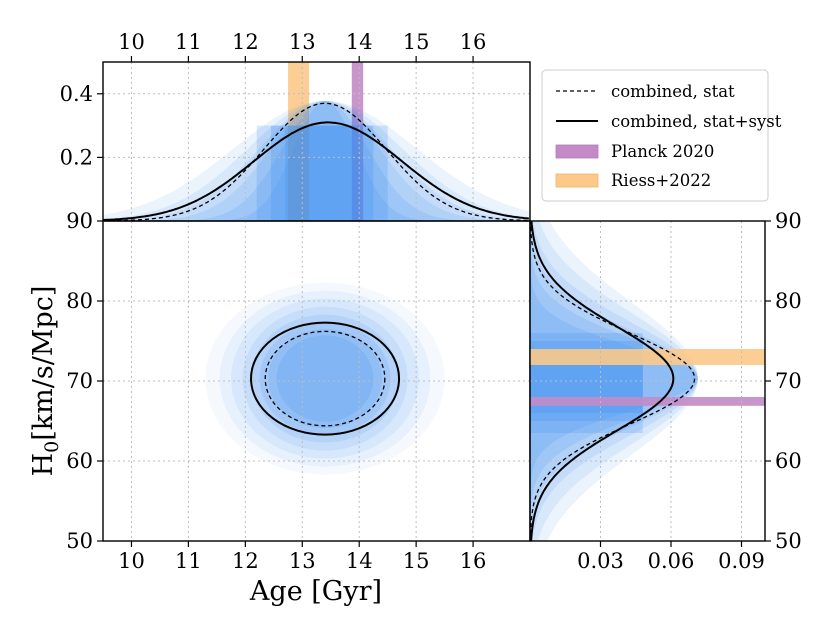 Image resolution: width=831 pixels, height=638 pixels. What do you see at coordinates (302, 42) in the screenshot?
I see `top-xtick-label-3: 13` at bounding box center [302, 42].